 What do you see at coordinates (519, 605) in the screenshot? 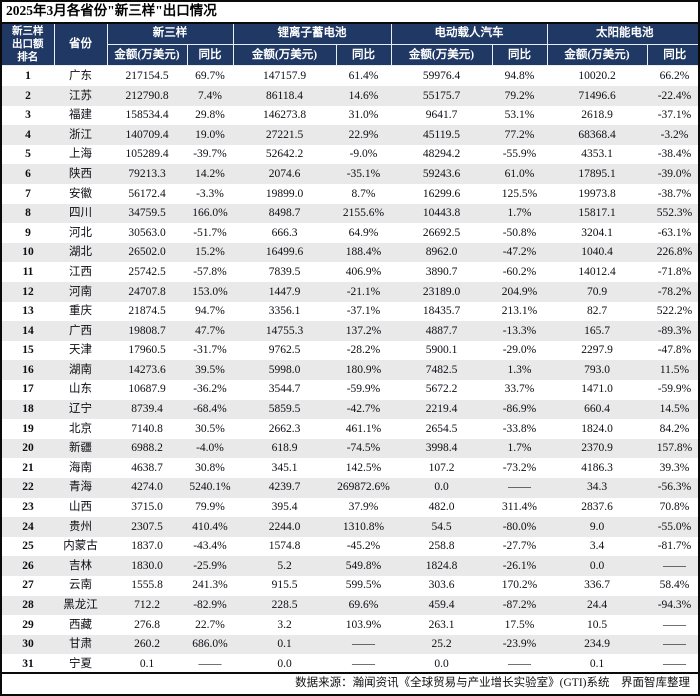
I see `ev-yoy-cell: -87.2%` at bounding box center [519, 605].